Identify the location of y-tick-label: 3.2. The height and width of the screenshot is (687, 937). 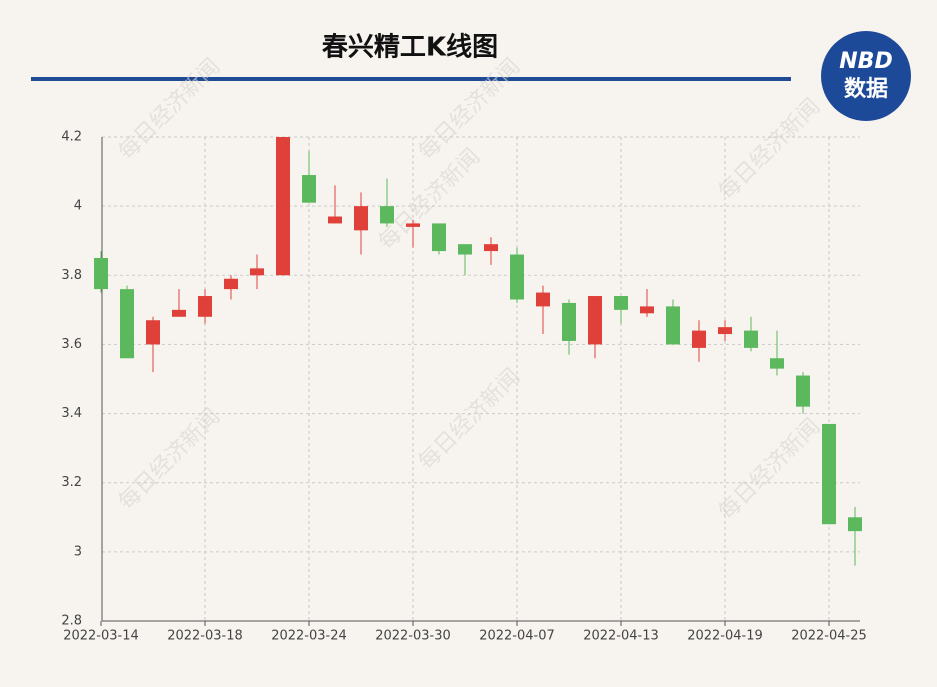
(71, 482).